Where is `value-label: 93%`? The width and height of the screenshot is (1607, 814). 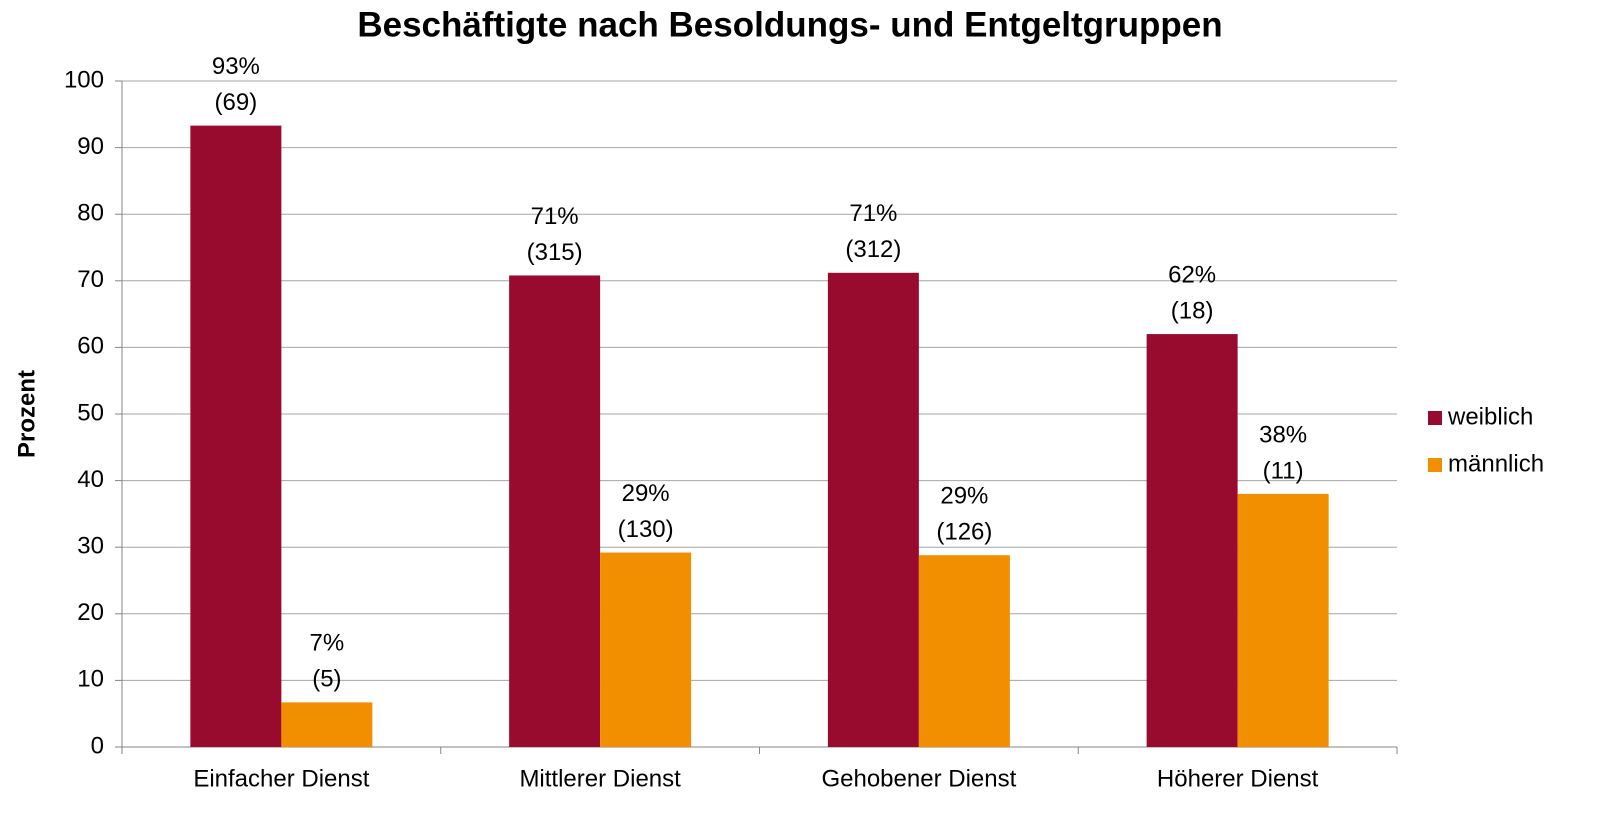
value-label: 93% is located at coordinates (236, 66).